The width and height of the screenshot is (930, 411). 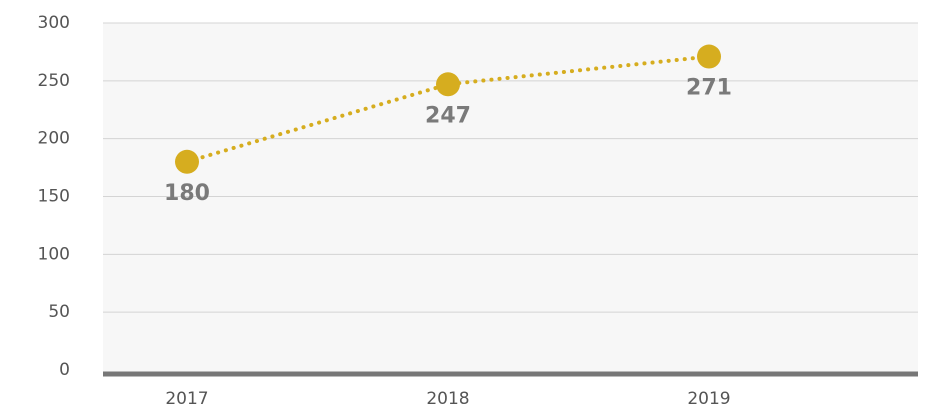 What do you see at coordinates (186, 399) in the screenshot?
I see `x-tick-label: 2017` at bounding box center [186, 399].